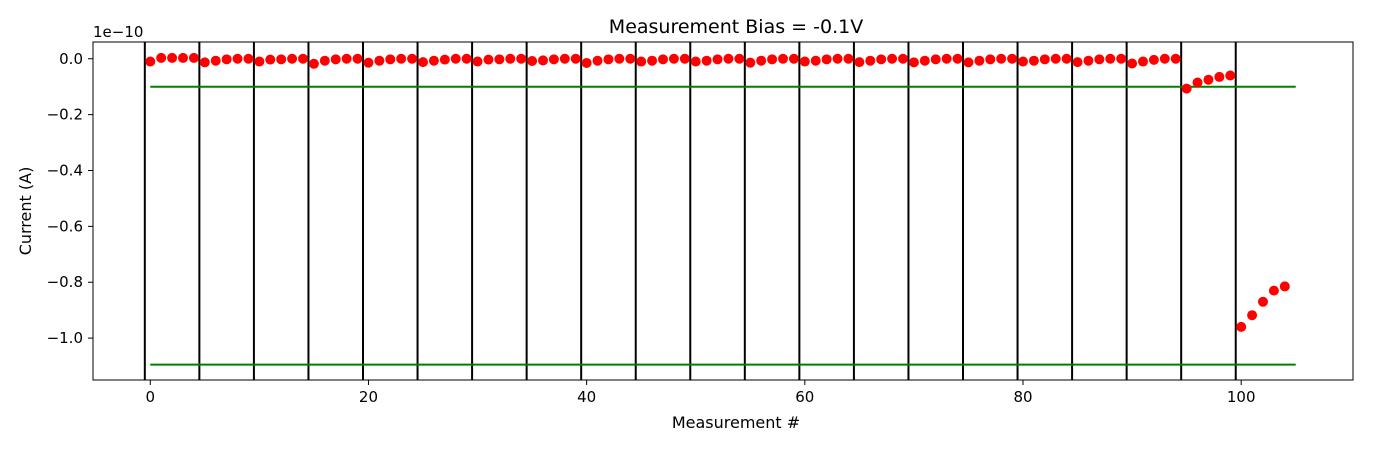  Describe the element at coordinates (586, 397) in the screenshot. I see `x-tick-label: 40` at that location.